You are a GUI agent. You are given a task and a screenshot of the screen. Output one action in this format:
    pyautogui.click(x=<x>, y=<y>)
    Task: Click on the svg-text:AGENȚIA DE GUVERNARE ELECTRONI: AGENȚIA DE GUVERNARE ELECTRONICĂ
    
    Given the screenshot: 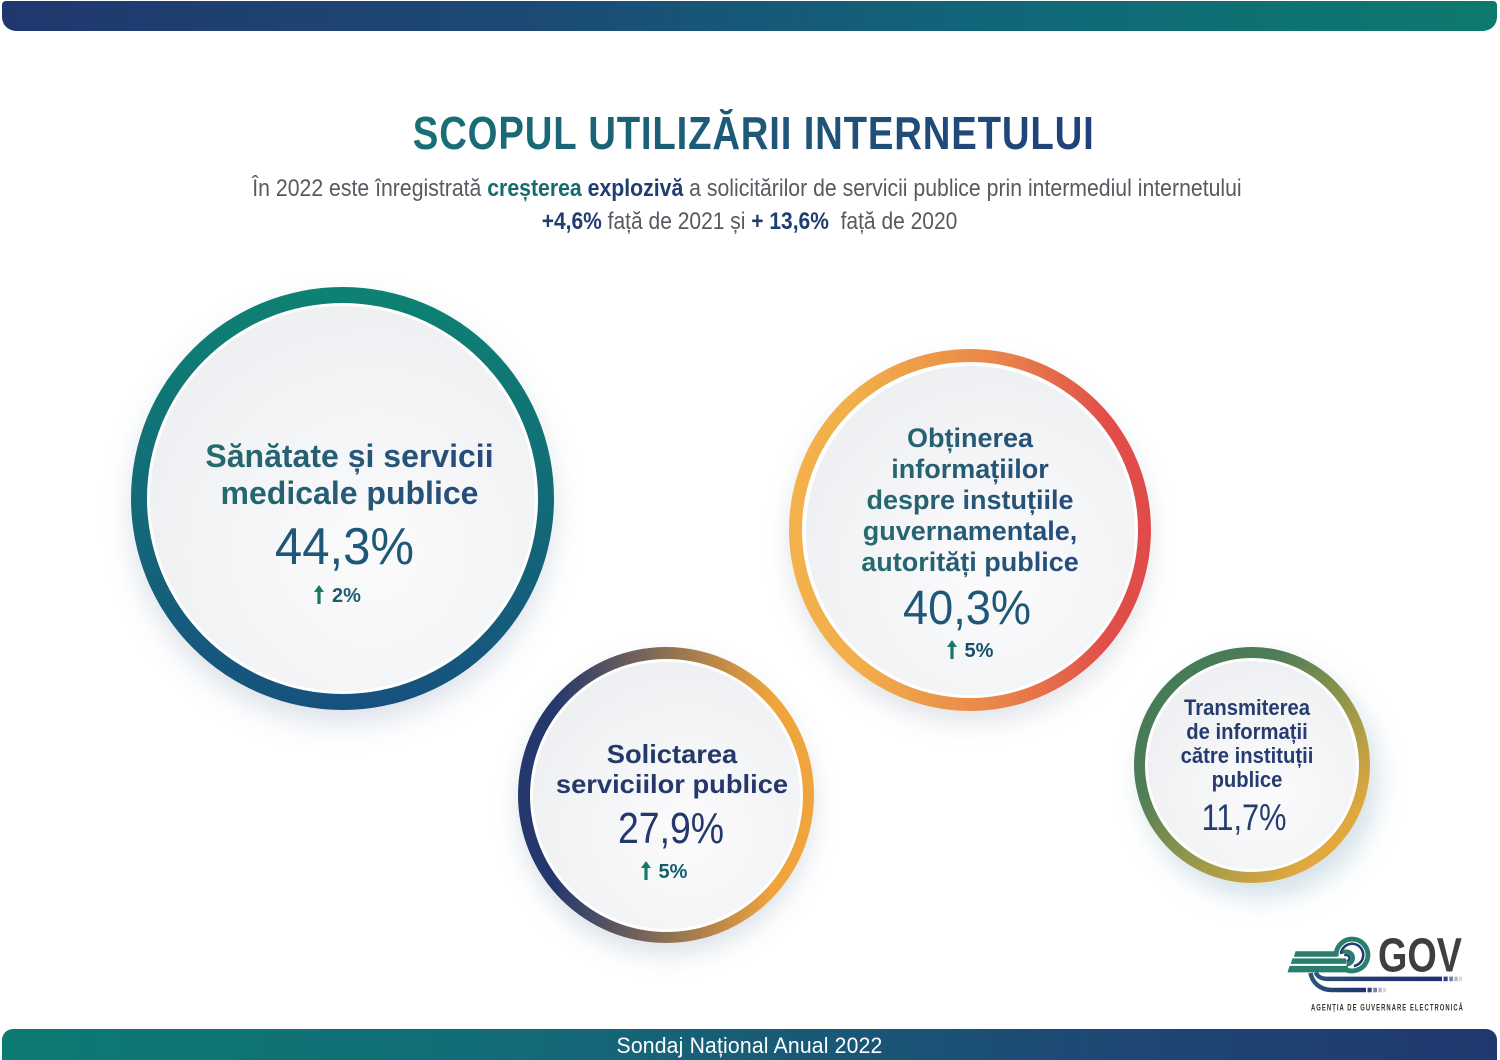 What is the action you would take?
    pyautogui.click(x=1387, y=1007)
    